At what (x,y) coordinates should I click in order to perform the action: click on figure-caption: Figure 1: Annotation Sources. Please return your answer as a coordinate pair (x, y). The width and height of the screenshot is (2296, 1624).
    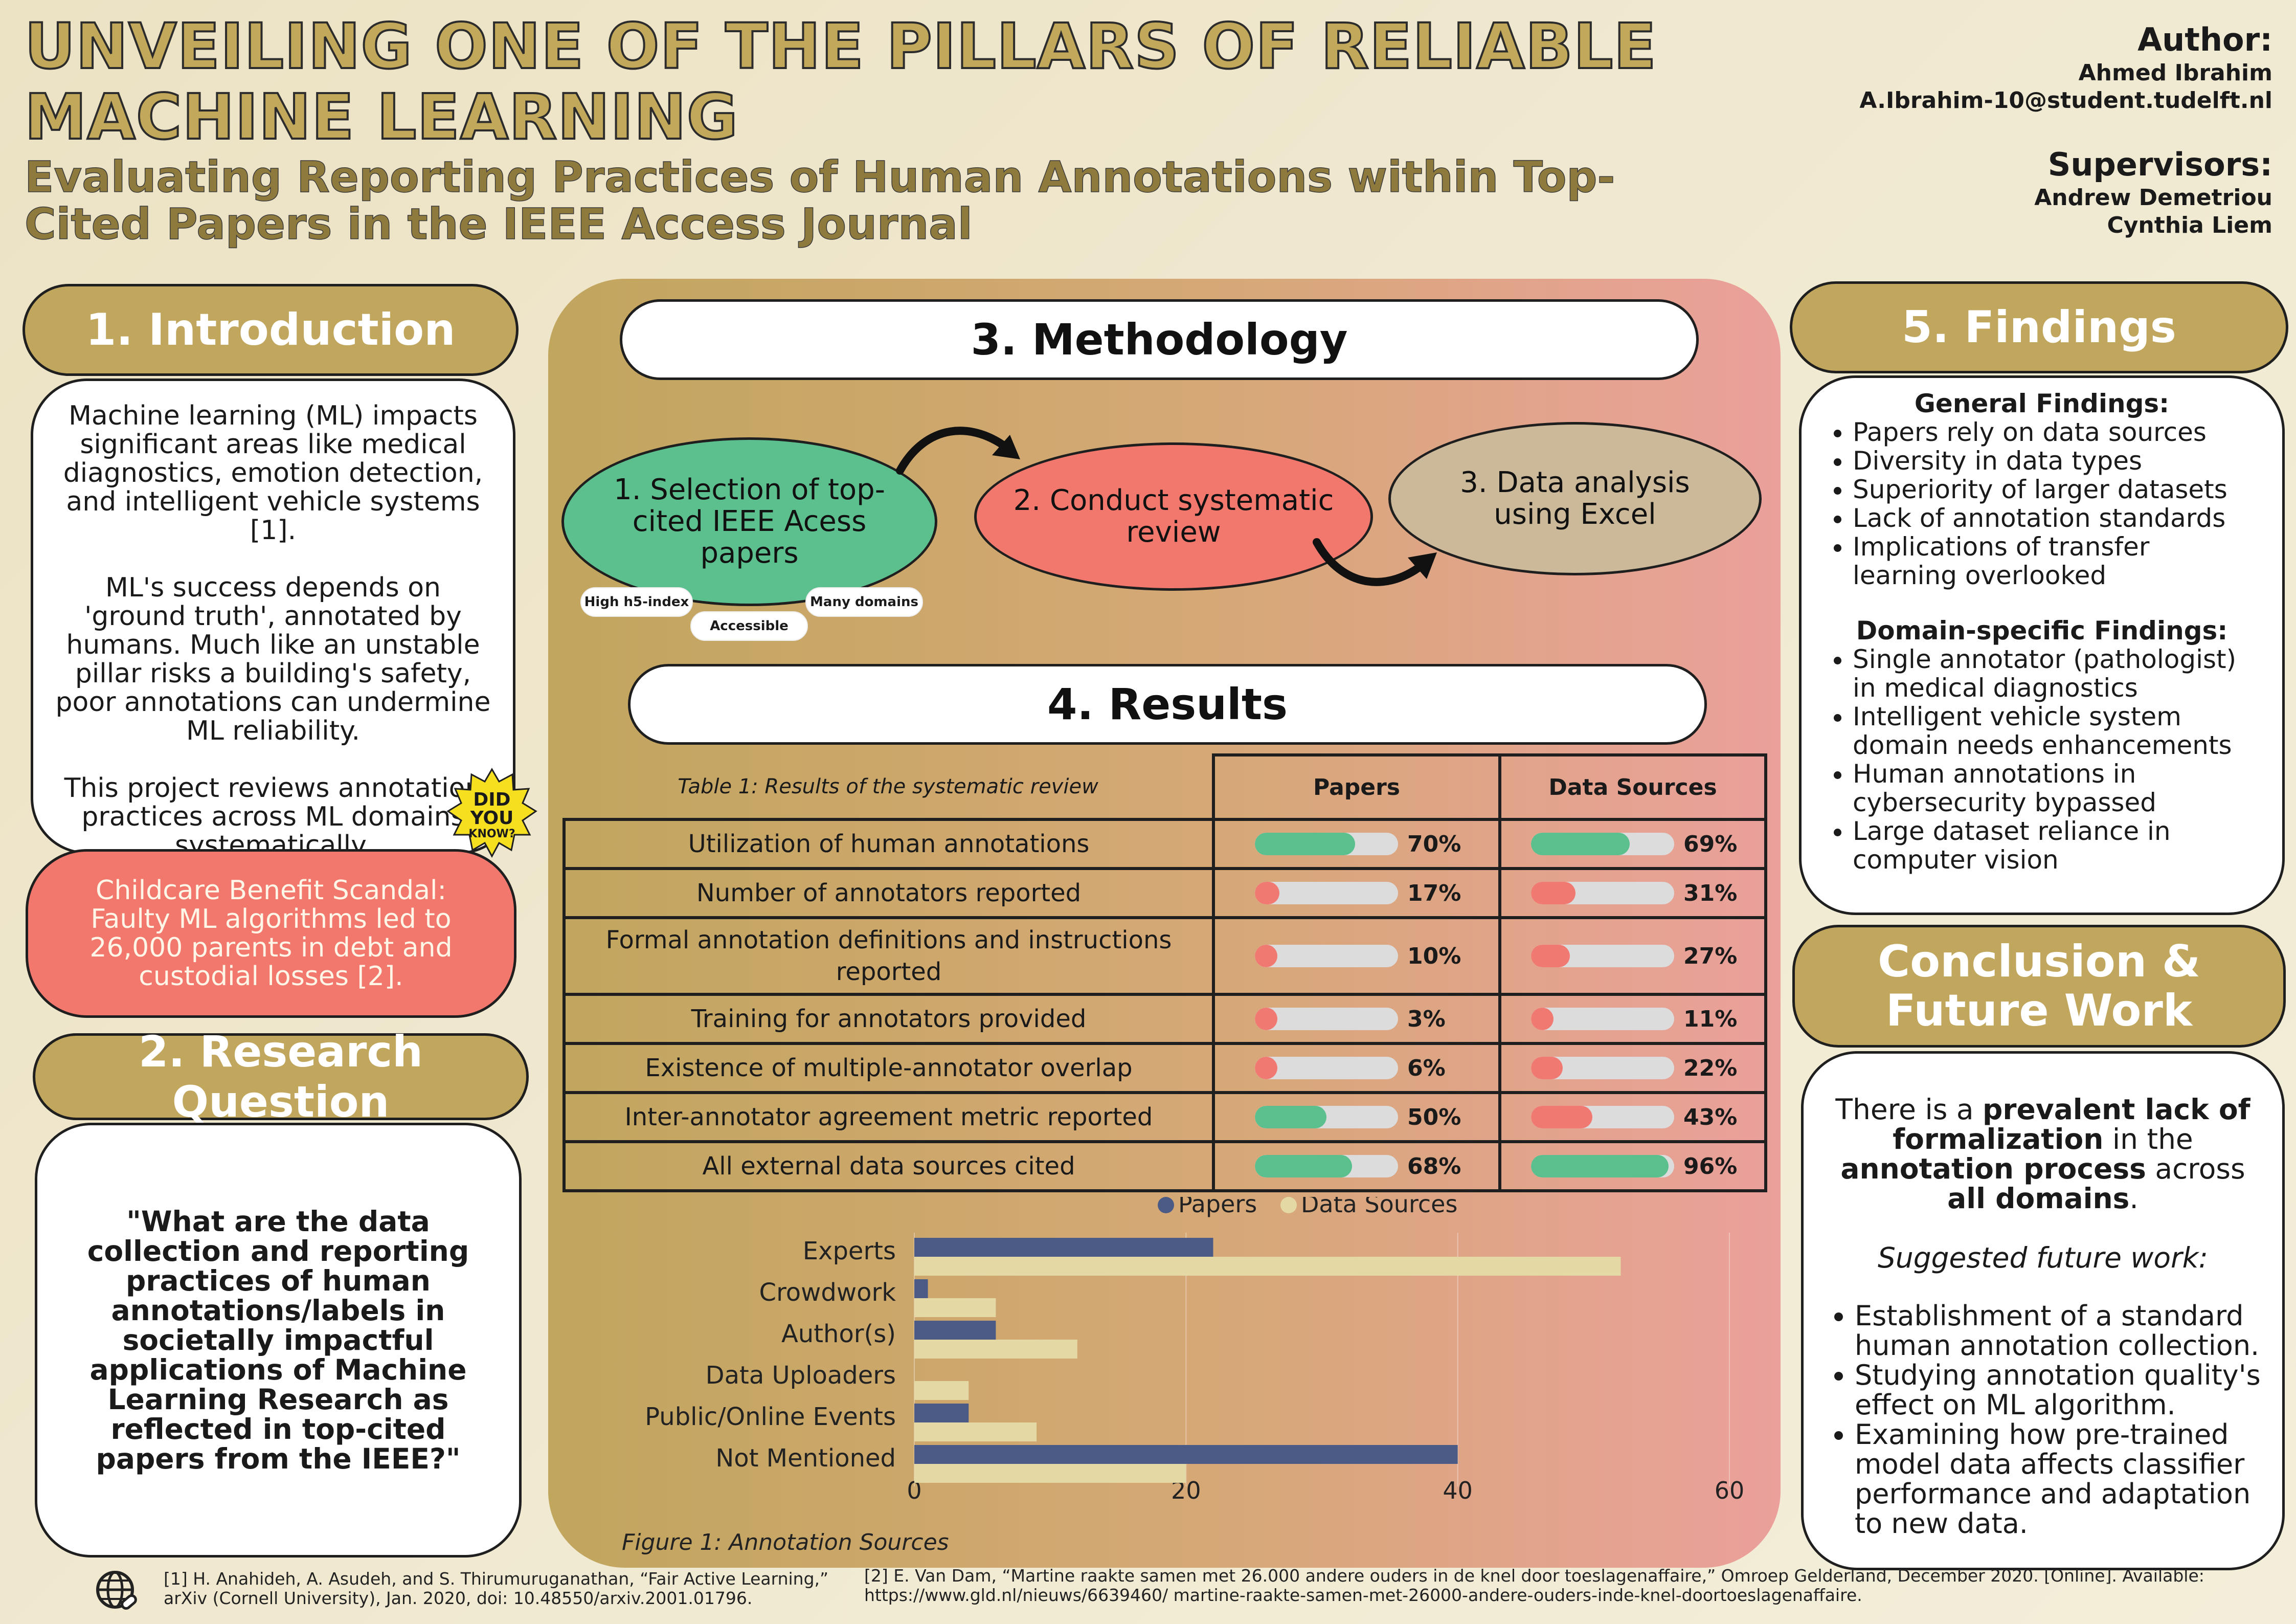
    Looking at the image, I should click on (786, 1542).